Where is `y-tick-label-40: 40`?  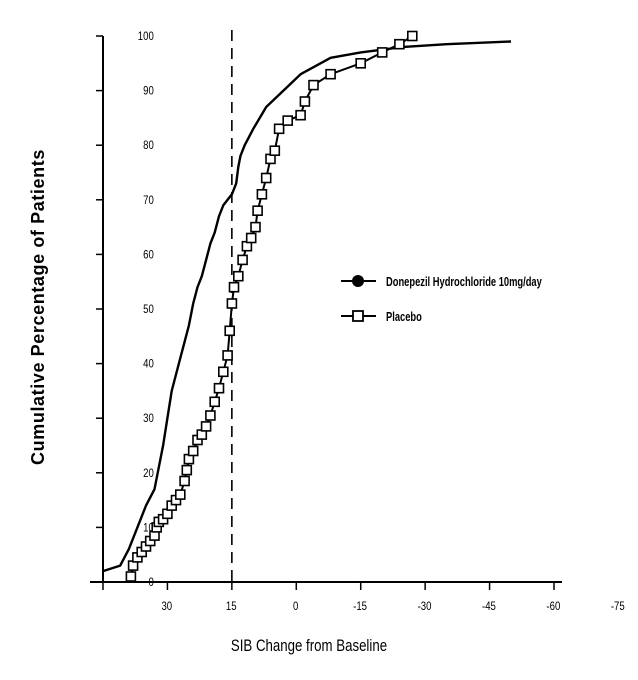 y-tick-label-40: 40 is located at coordinates (148, 364).